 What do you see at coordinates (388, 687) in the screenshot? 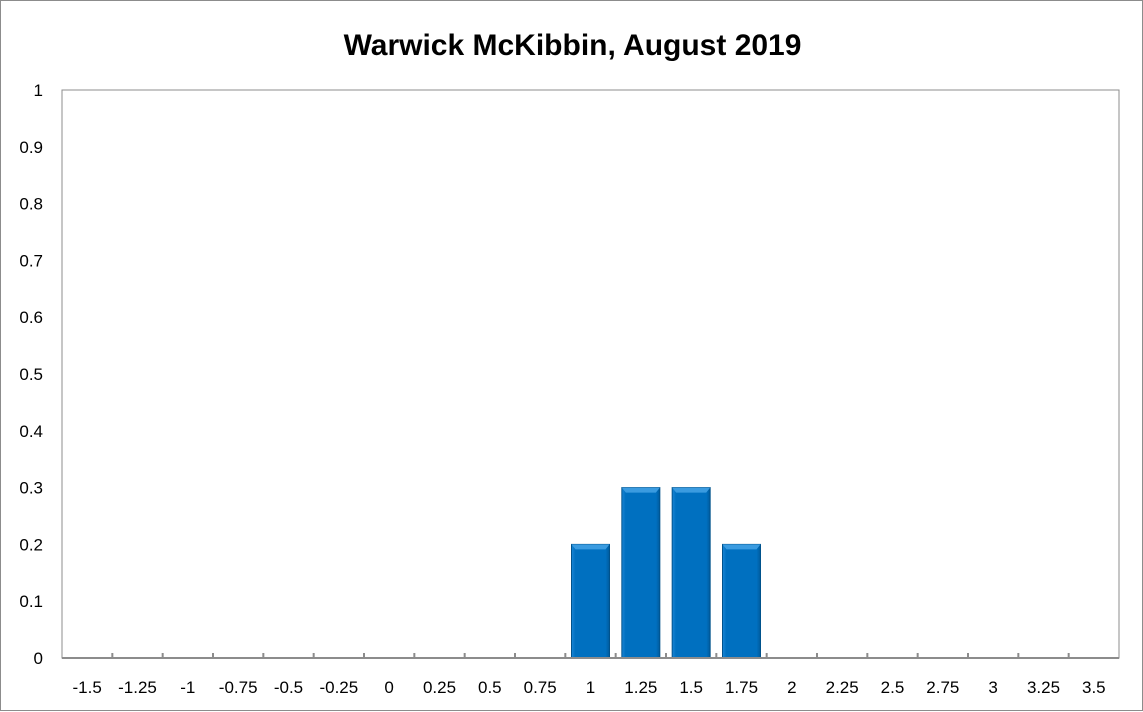
I see `x-tick-label: 0` at bounding box center [388, 687].